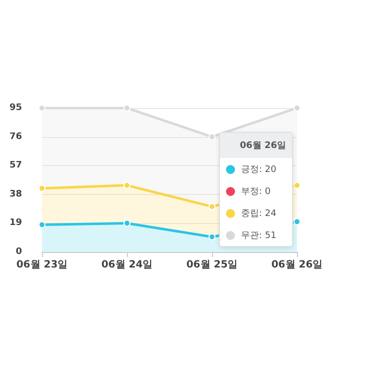  Describe the element at coordinates (42, 265) in the screenshot. I see `x-tick-label: 06월 23일` at that location.